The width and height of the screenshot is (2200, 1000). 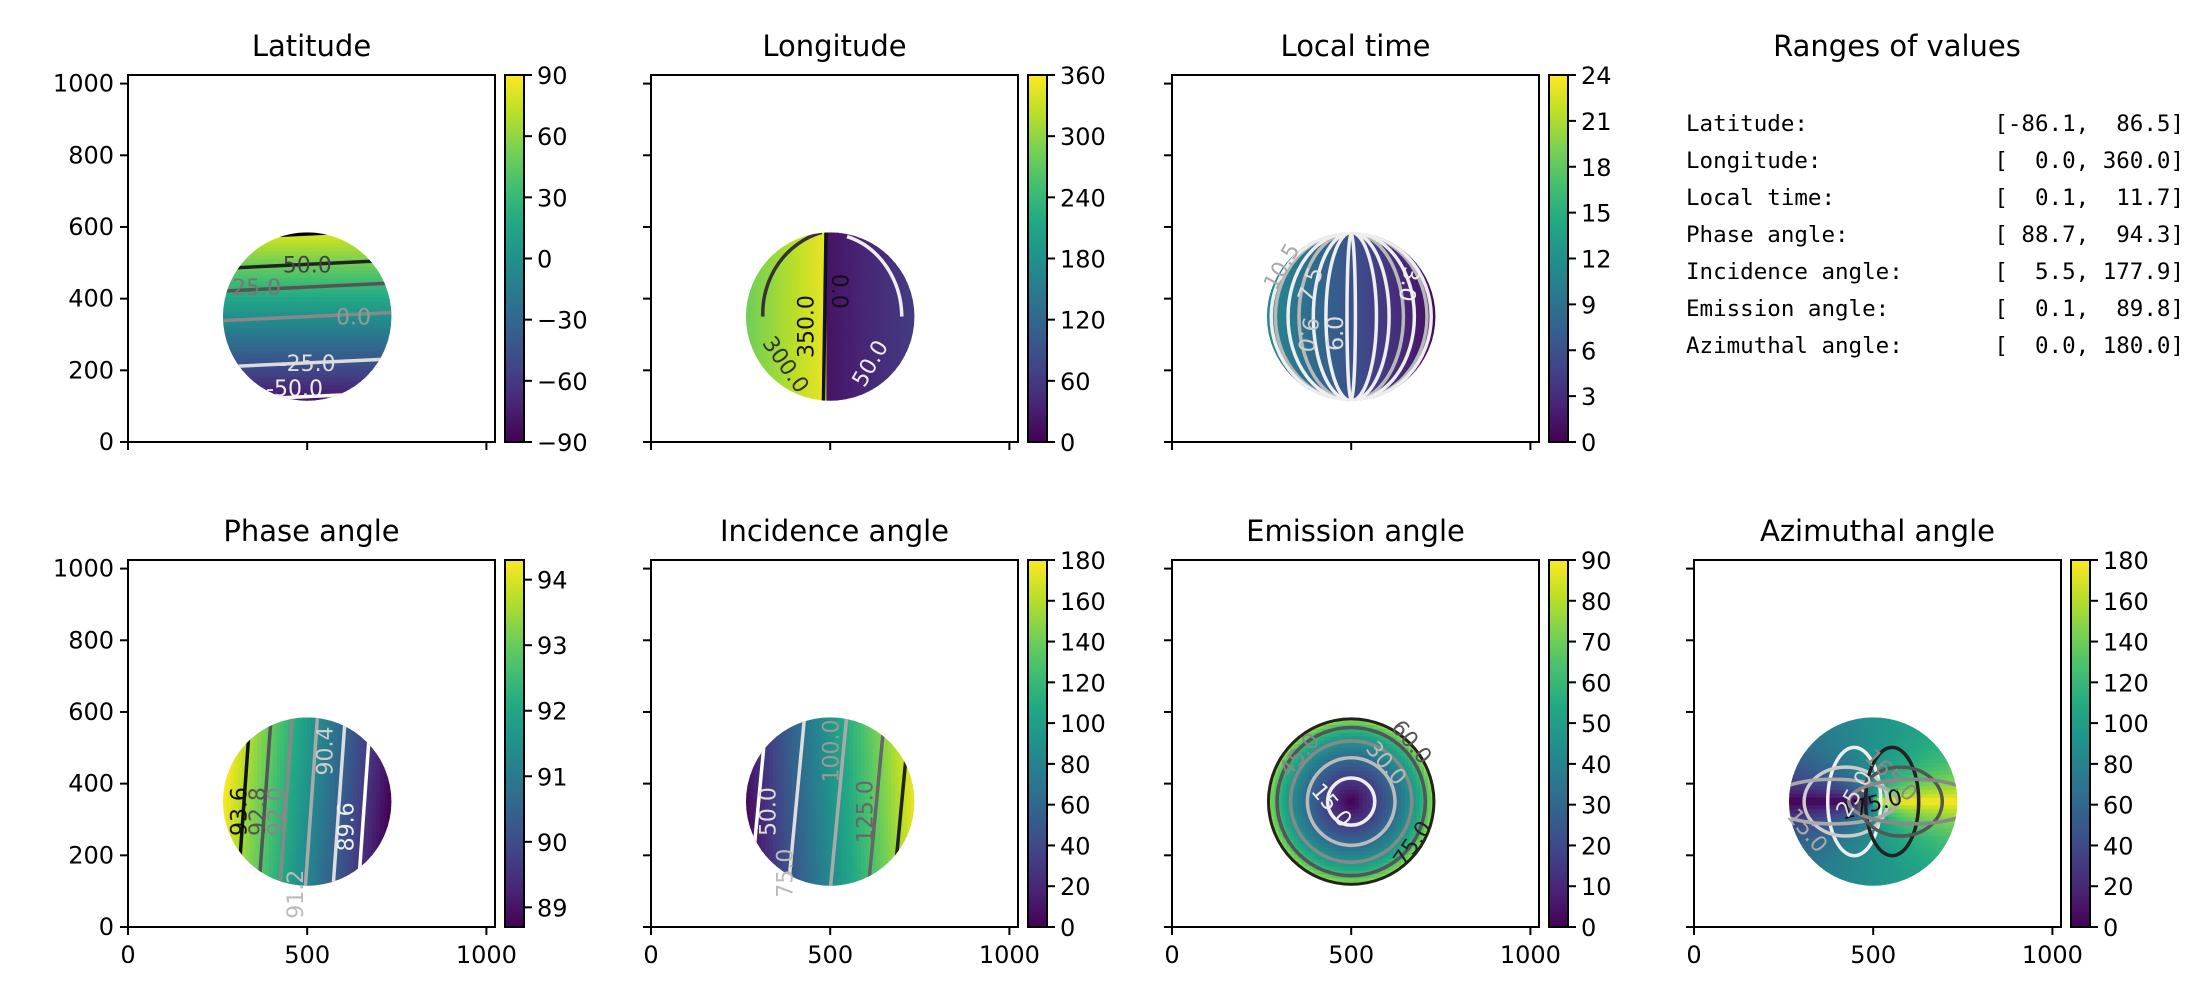 I want to click on colorbar-tick-label: 100, so click(x=1083, y=724).